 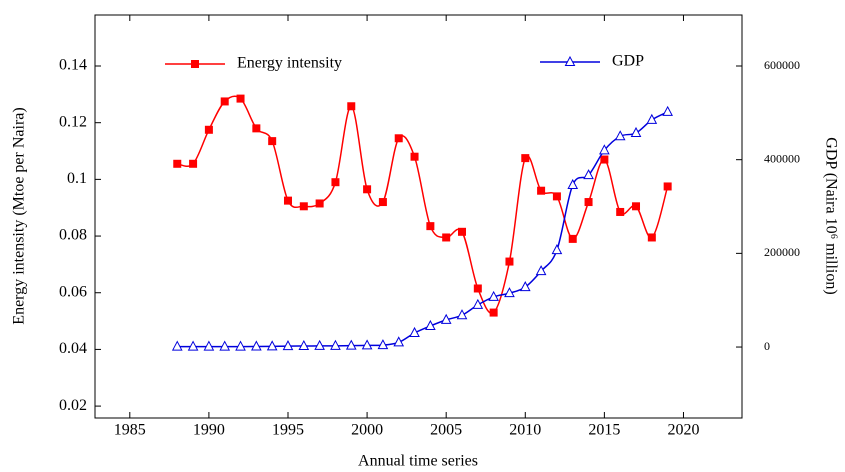 What do you see at coordinates (130, 430) in the screenshot?
I see `x-tick-label: 1985` at bounding box center [130, 430].